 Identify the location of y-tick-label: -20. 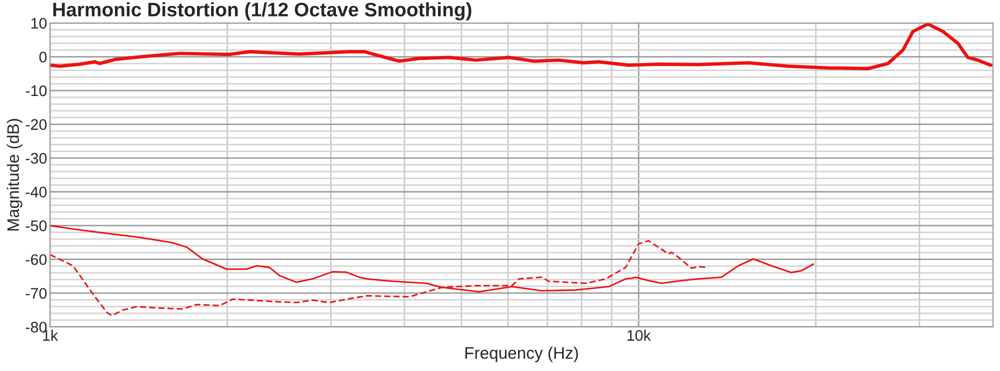
(36, 124).